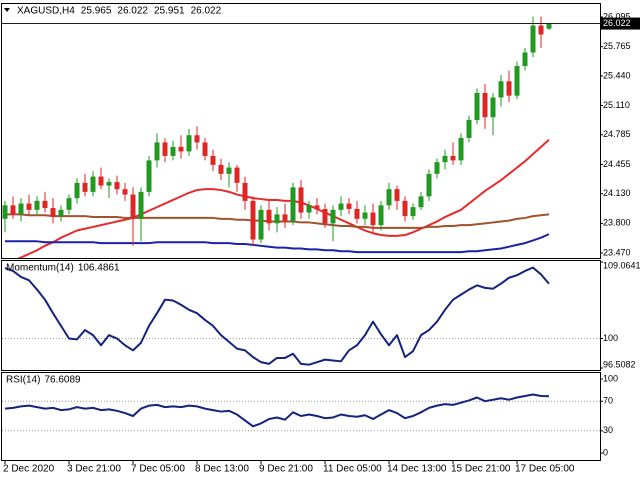  I want to click on x-tick-label: 14 Dec 13:00, so click(417, 469).